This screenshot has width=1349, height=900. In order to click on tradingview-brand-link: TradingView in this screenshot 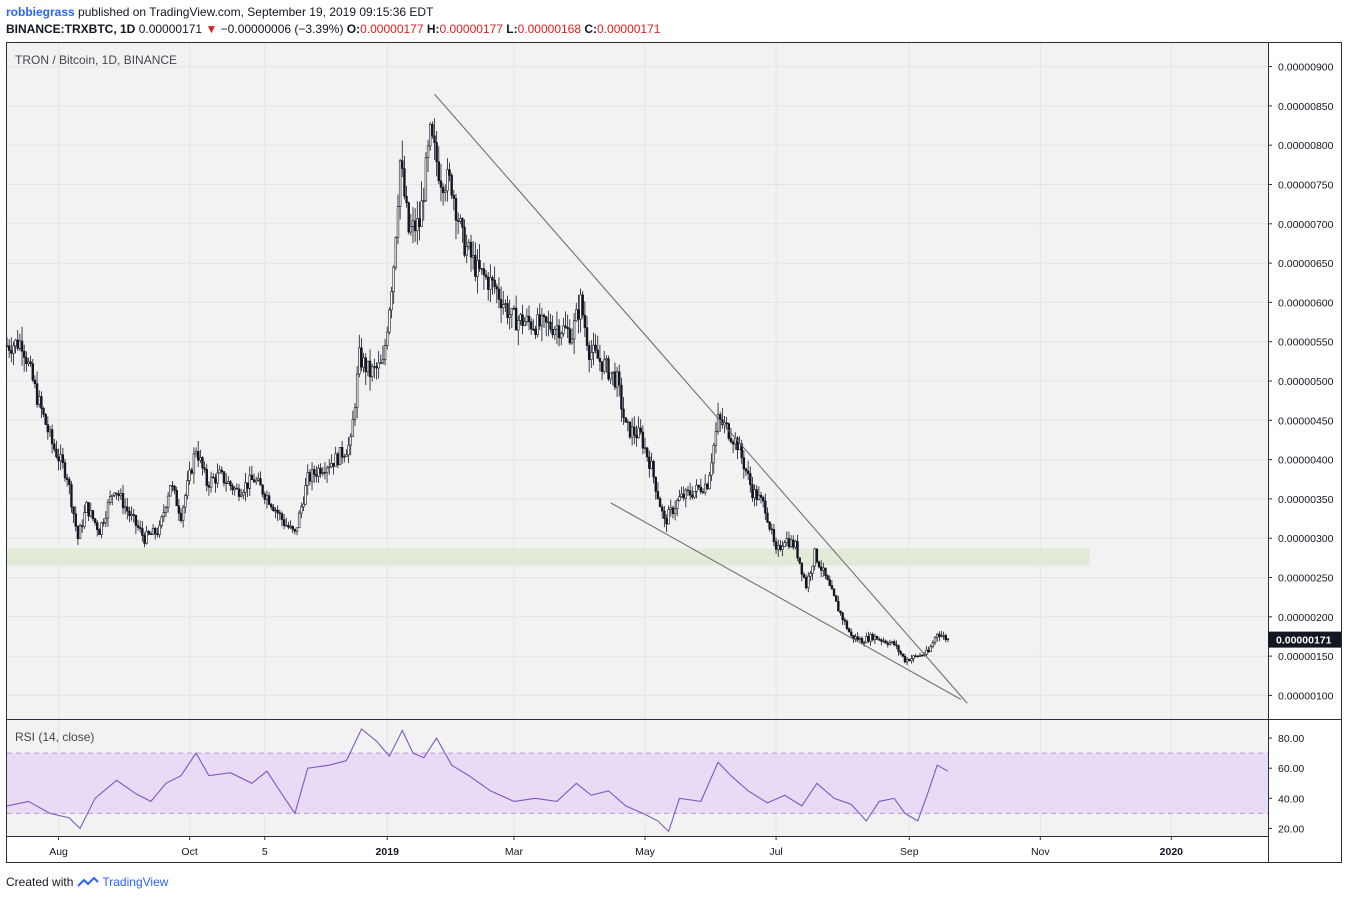, I will do `click(135, 882)`.